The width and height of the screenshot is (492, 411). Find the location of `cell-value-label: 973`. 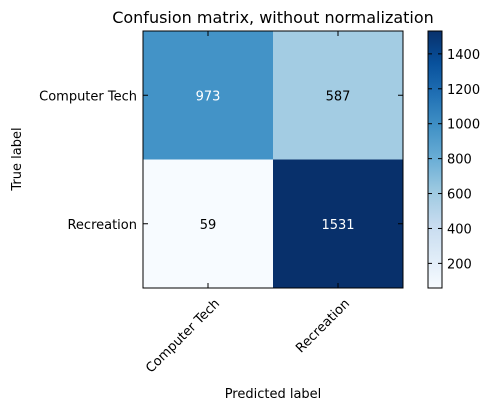

cell-value-label: 973 is located at coordinates (208, 96).